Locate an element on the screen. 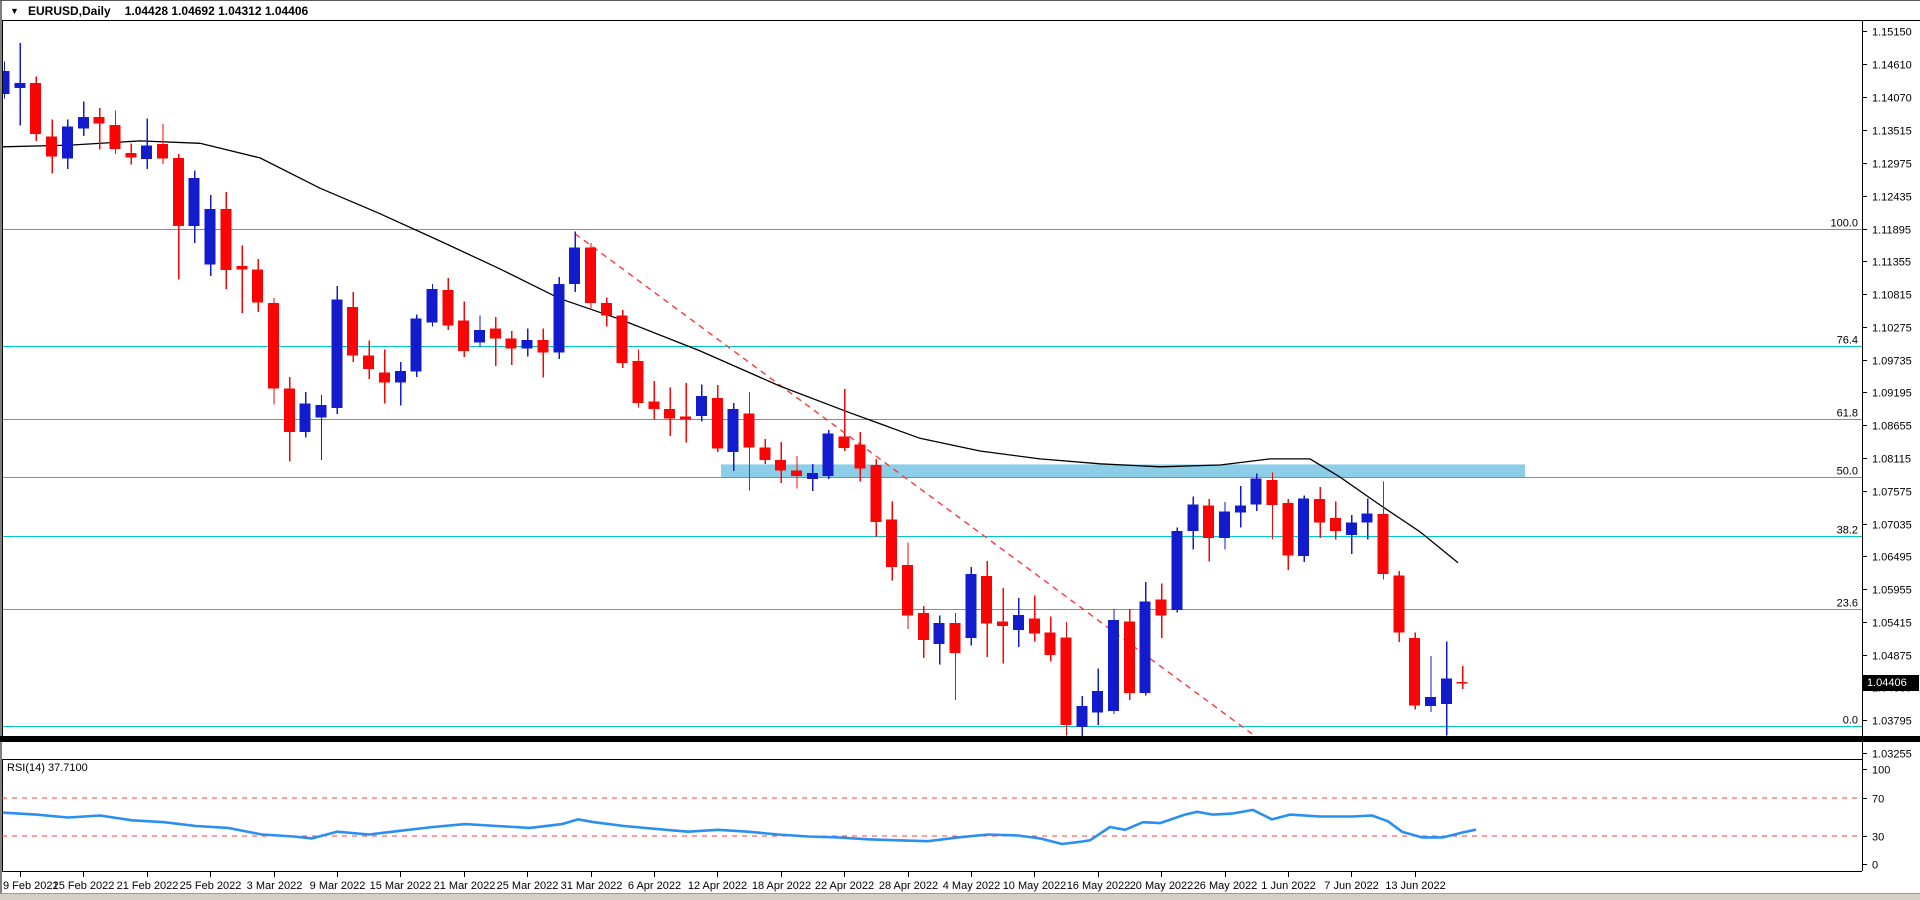  date-label: 21 Feb 2022 is located at coordinates (148, 886).